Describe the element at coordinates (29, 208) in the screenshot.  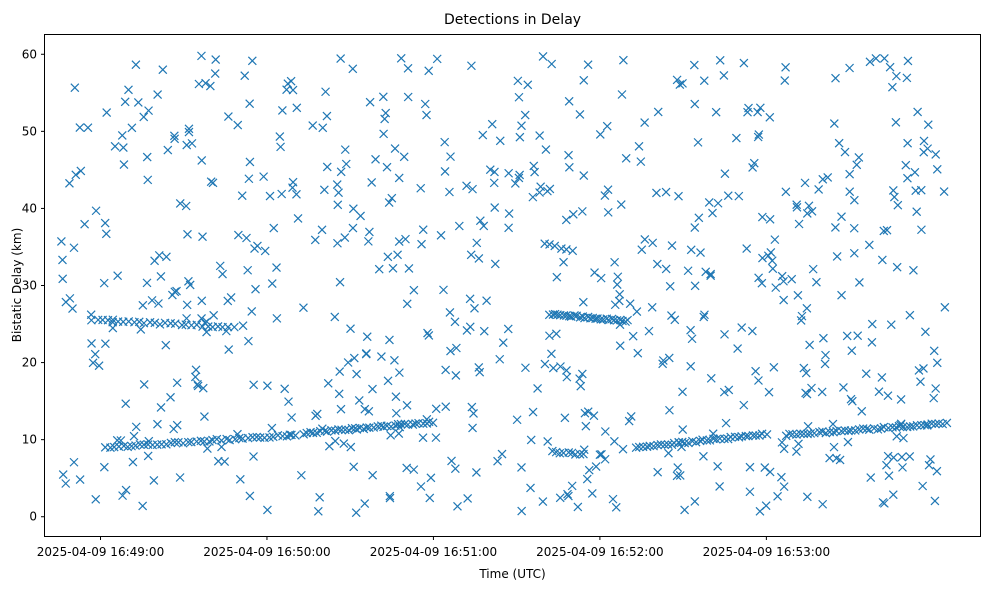
I see `y-tick-label: 40` at that location.